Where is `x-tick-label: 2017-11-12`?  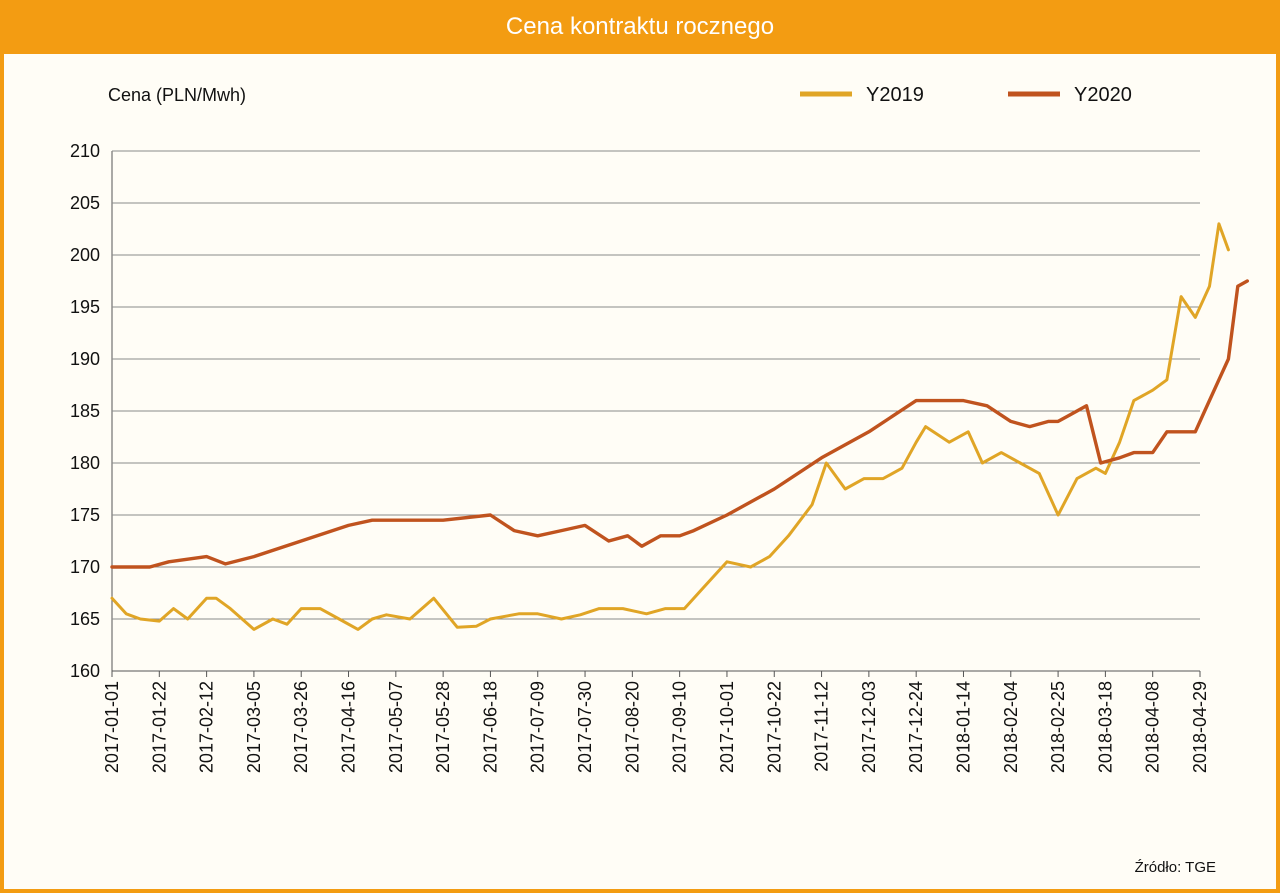
x-tick-label: 2017-11-12 is located at coordinates (822, 726).